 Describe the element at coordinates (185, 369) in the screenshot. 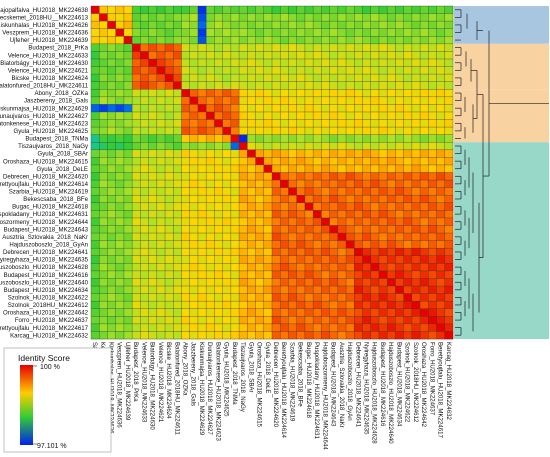

I see `column-label: Abony_2018_OZKa` at that location.